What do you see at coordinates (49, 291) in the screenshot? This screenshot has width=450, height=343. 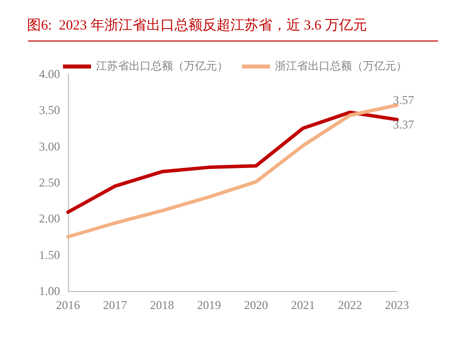 I see `y-tick-label: 1.00` at bounding box center [49, 291].